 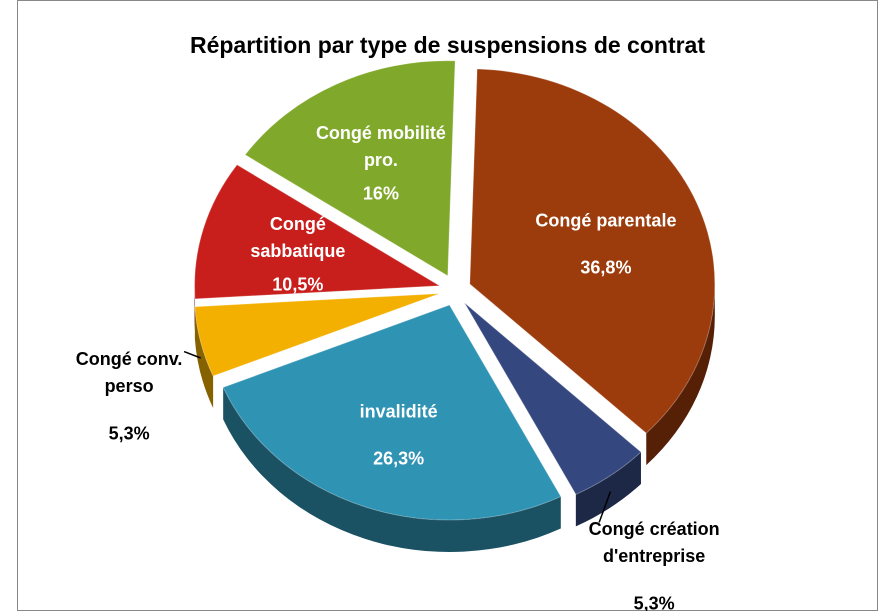 I want to click on slice-value: 16%, so click(x=380, y=193).